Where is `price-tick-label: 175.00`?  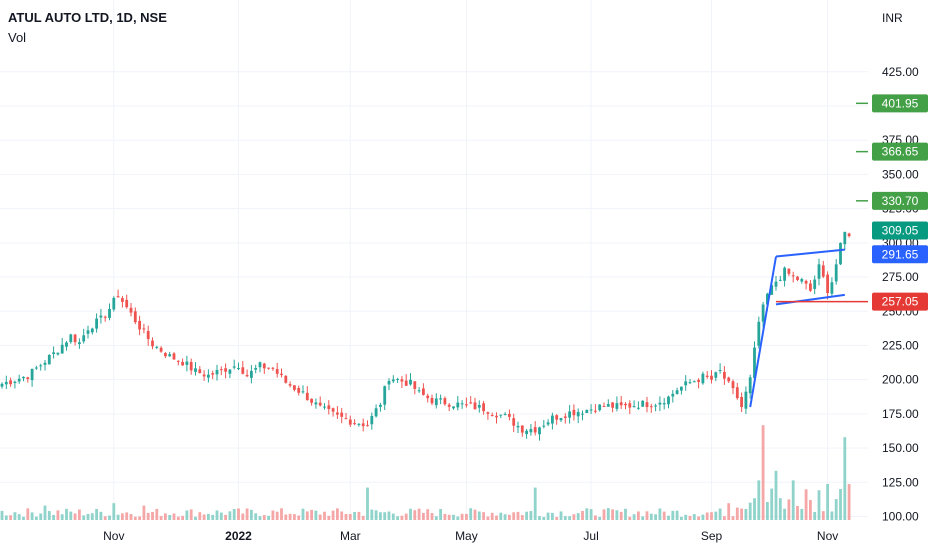
price-tick-label: 175.00 is located at coordinates (900, 414).